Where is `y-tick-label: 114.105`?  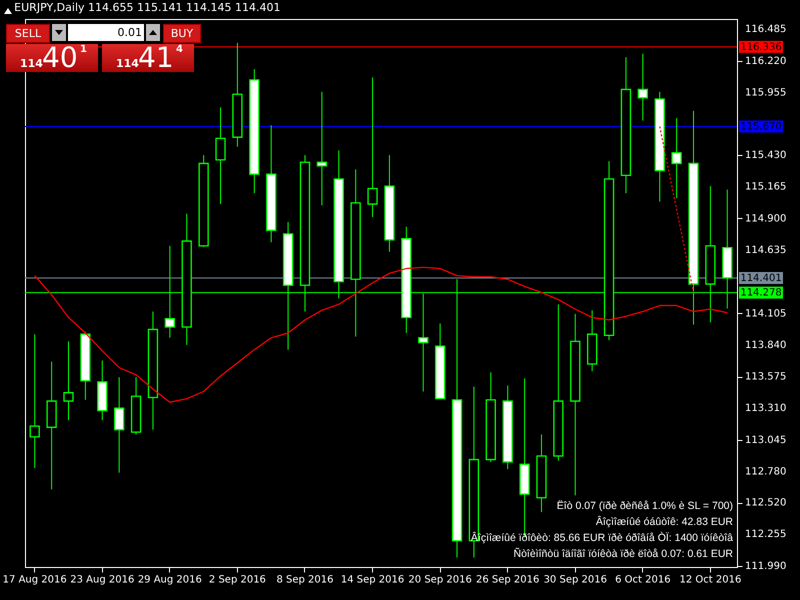
y-tick-label: 114.105 is located at coordinates (765, 314).